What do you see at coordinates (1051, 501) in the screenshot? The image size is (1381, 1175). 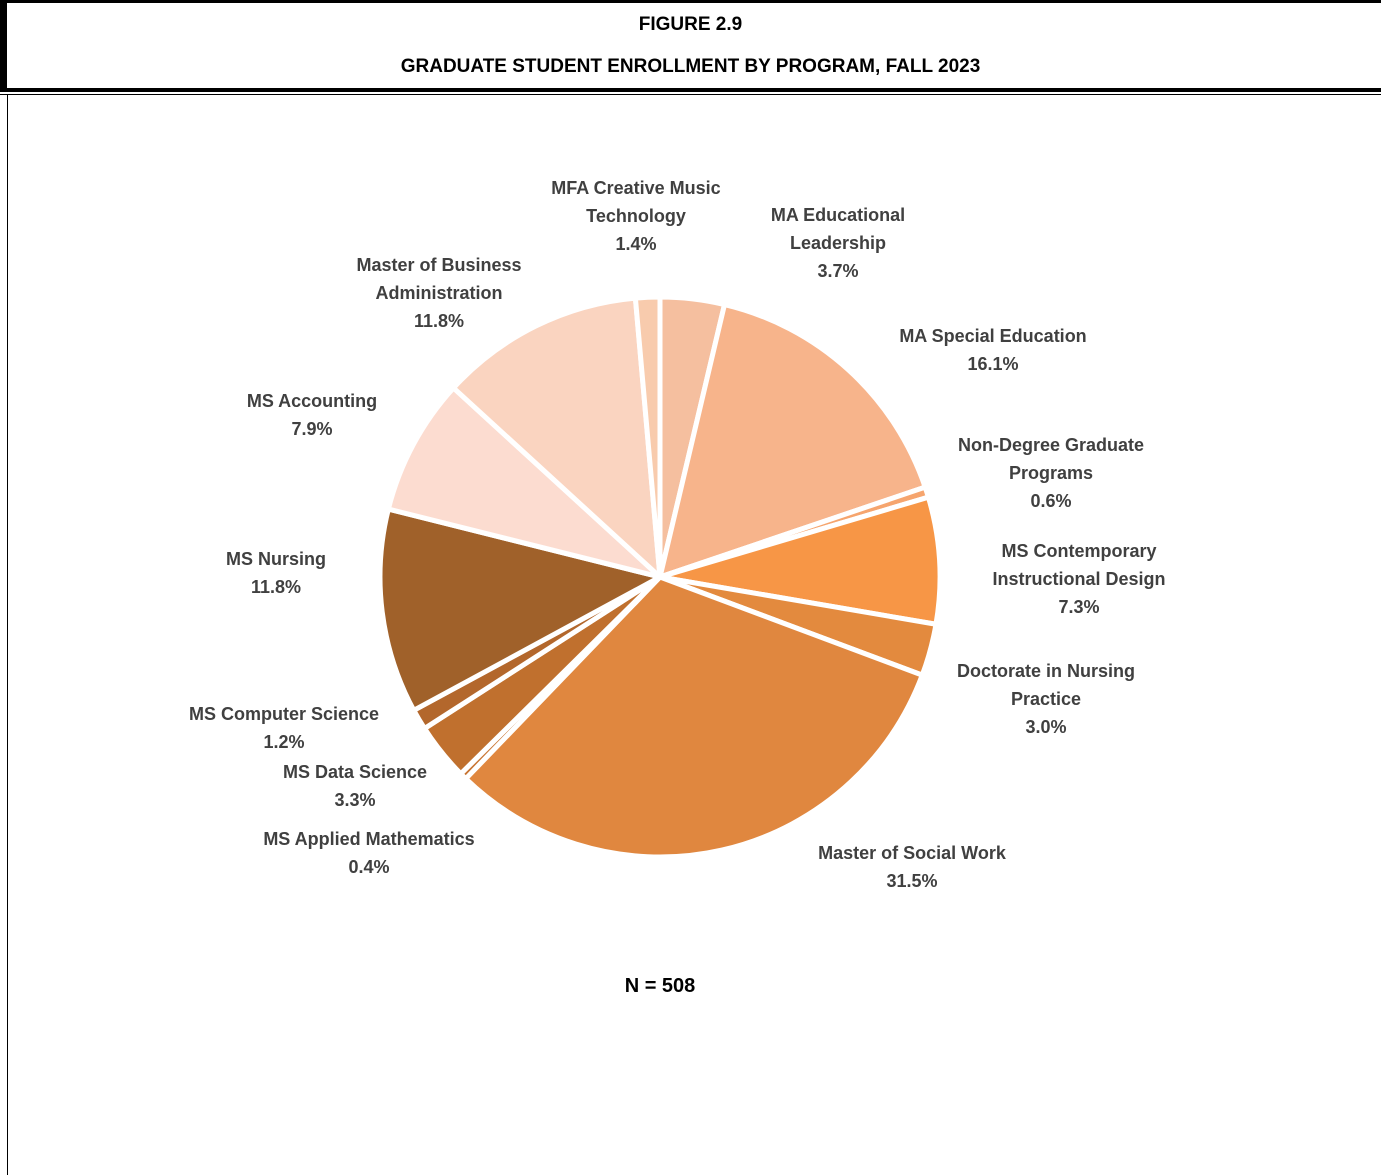 I see `value-label: 0.6%` at bounding box center [1051, 501].